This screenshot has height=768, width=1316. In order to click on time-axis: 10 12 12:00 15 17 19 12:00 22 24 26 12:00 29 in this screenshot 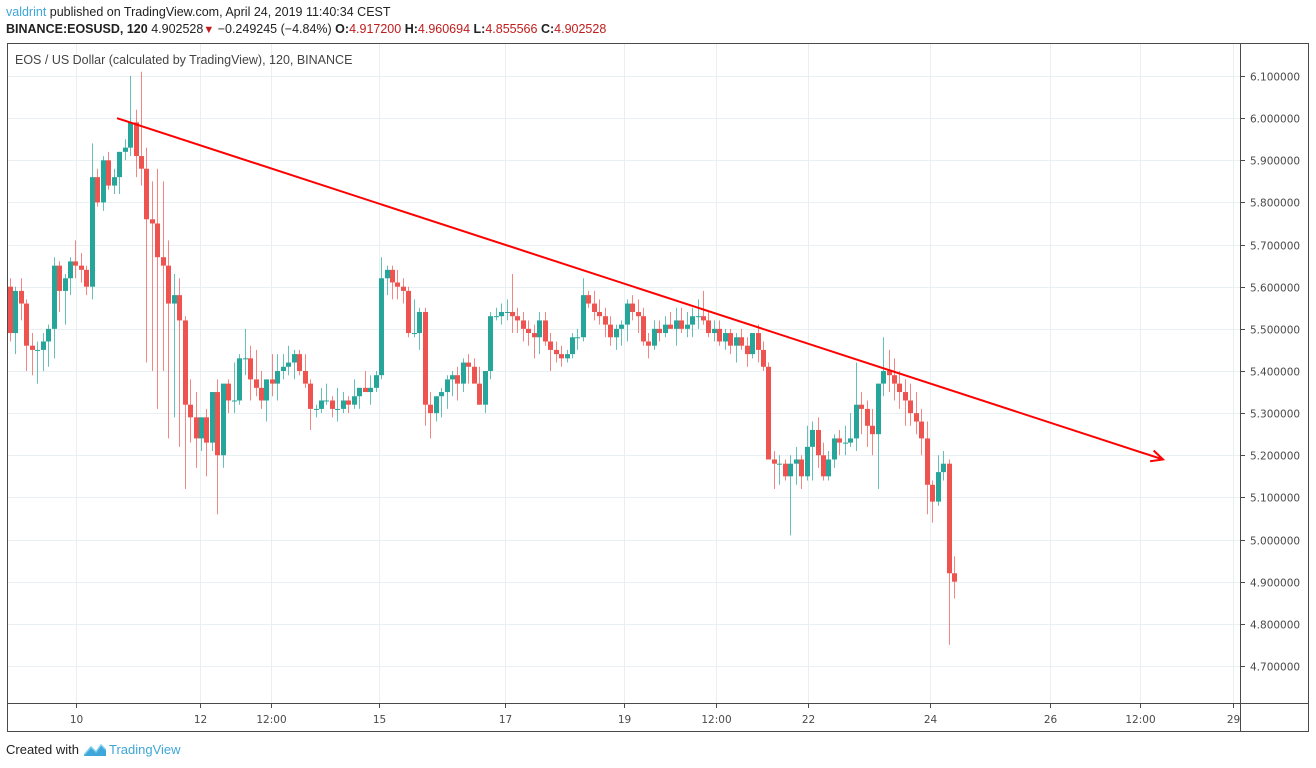, I will do `click(655, 714)`.